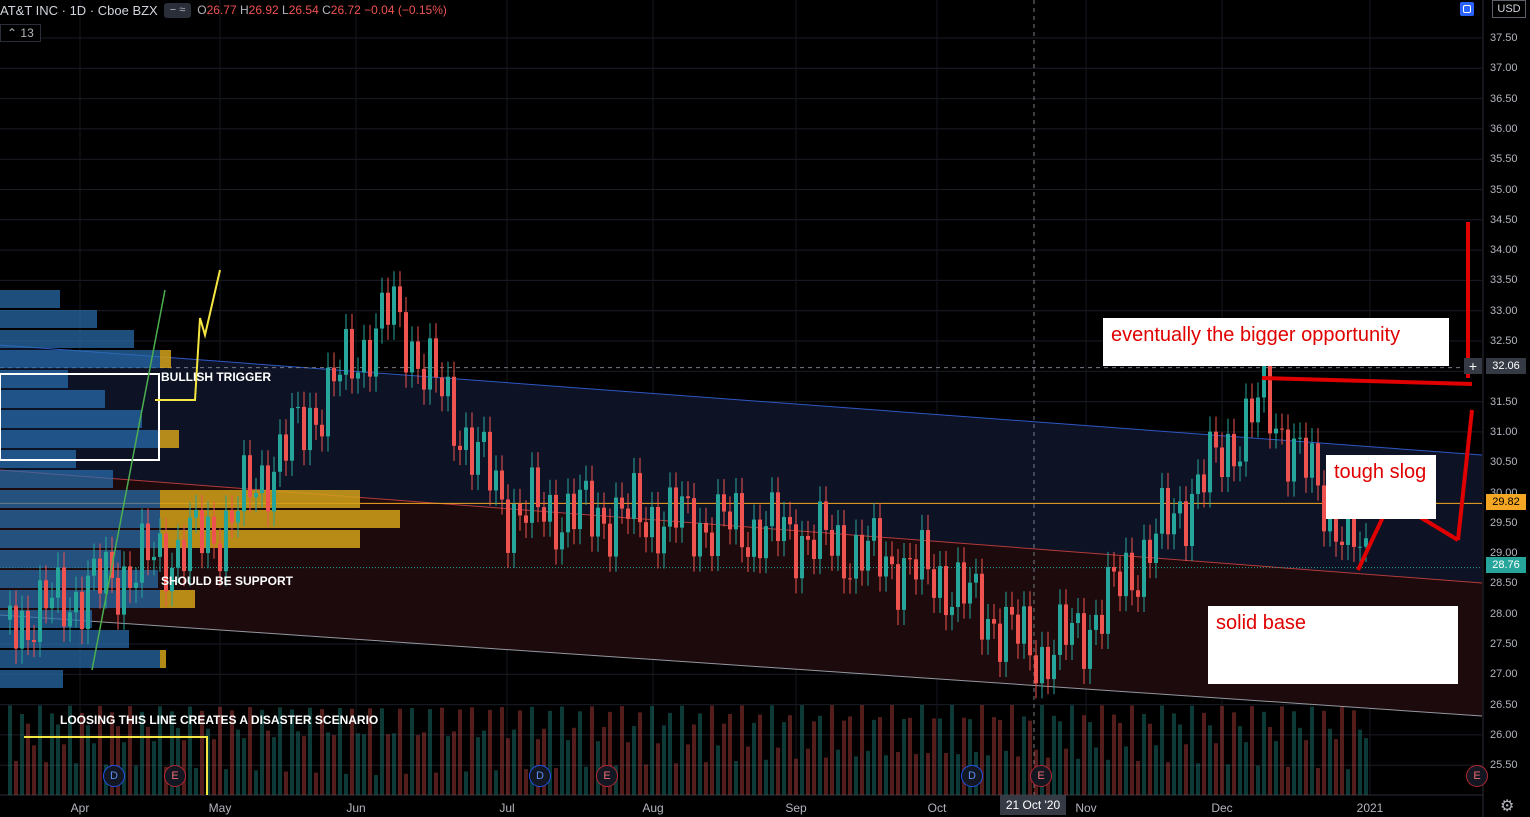 The width and height of the screenshot is (1530, 817). What do you see at coordinates (741, 665) in the screenshot?
I see `lower-trendline` at bounding box center [741, 665].